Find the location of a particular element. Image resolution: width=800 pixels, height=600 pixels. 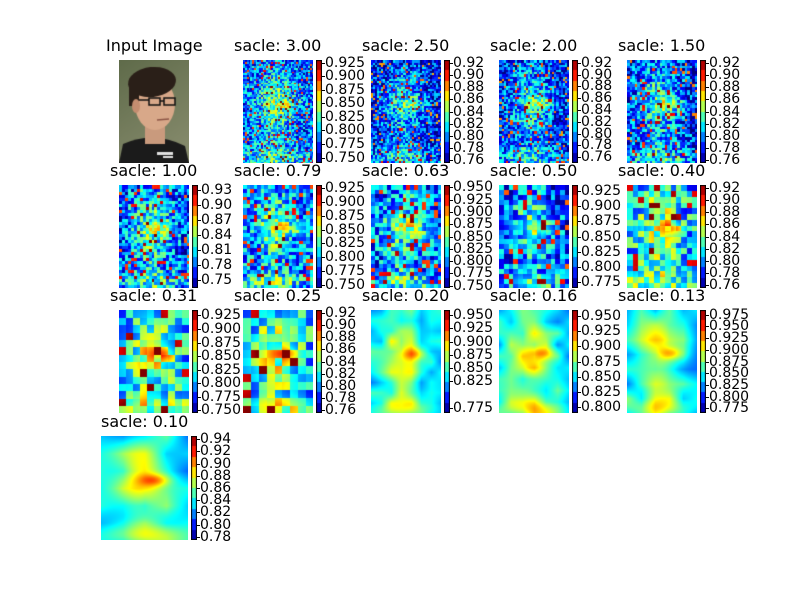

colorbar-tick-label: 0.82 is located at coordinates (725, 249).